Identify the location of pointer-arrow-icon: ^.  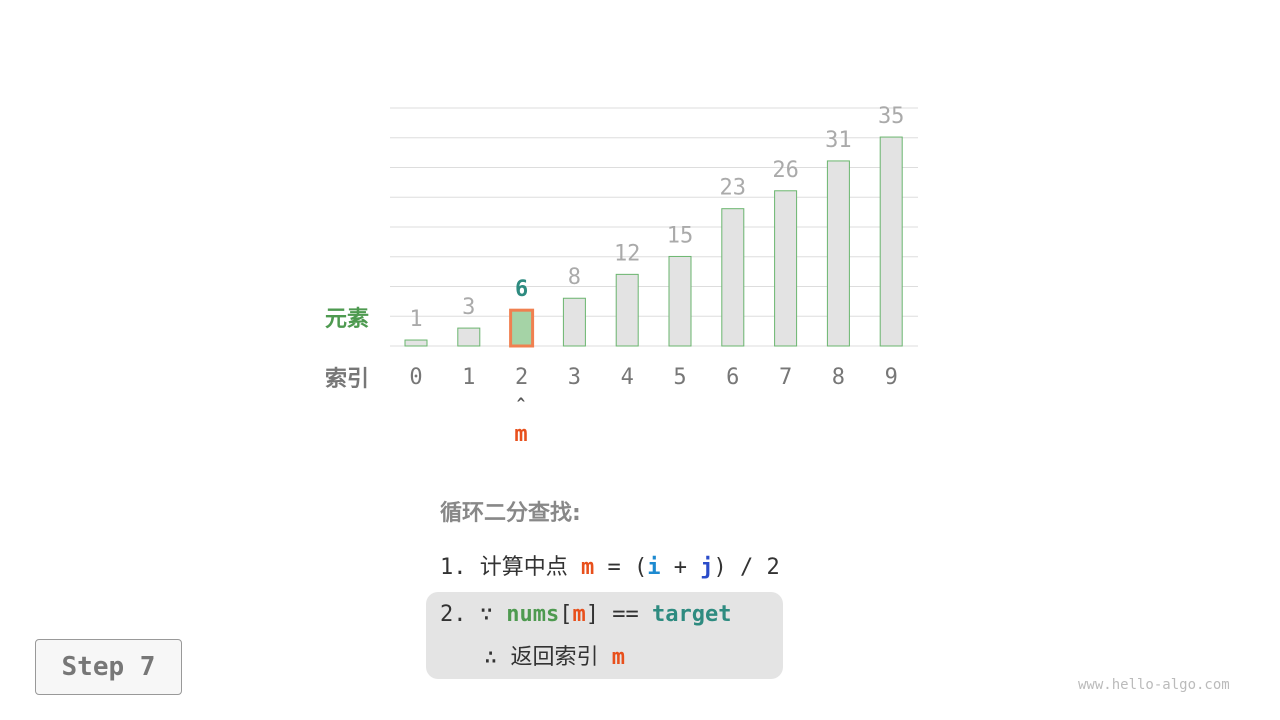
(521, 404).